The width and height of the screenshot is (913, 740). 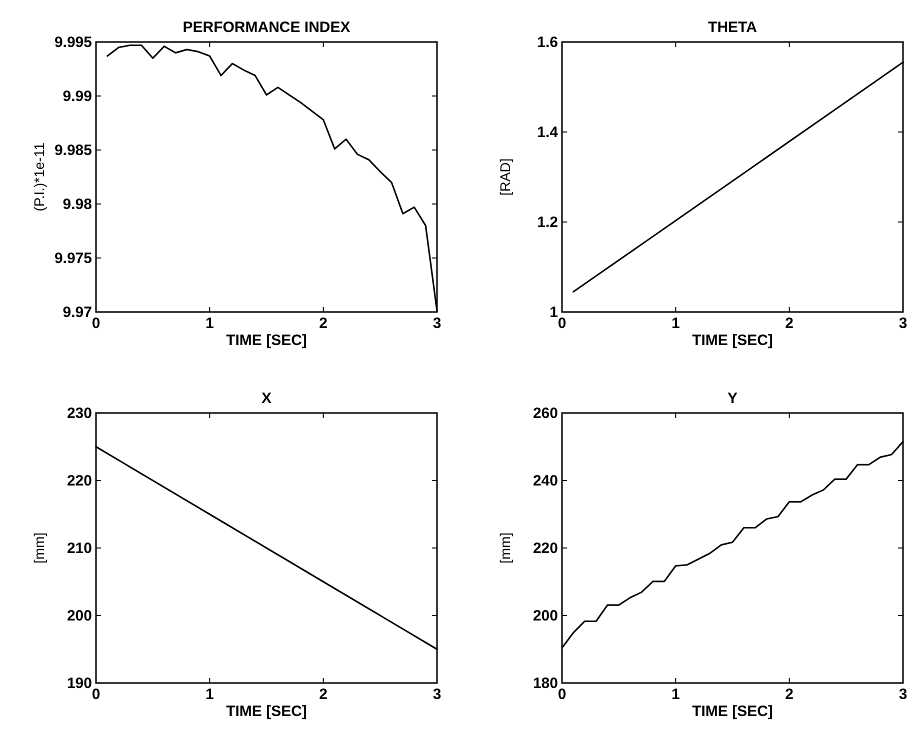 What do you see at coordinates (73, 150) in the screenshot?
I see `y-tick-label: 9.985` at bounding box center [73, 150].